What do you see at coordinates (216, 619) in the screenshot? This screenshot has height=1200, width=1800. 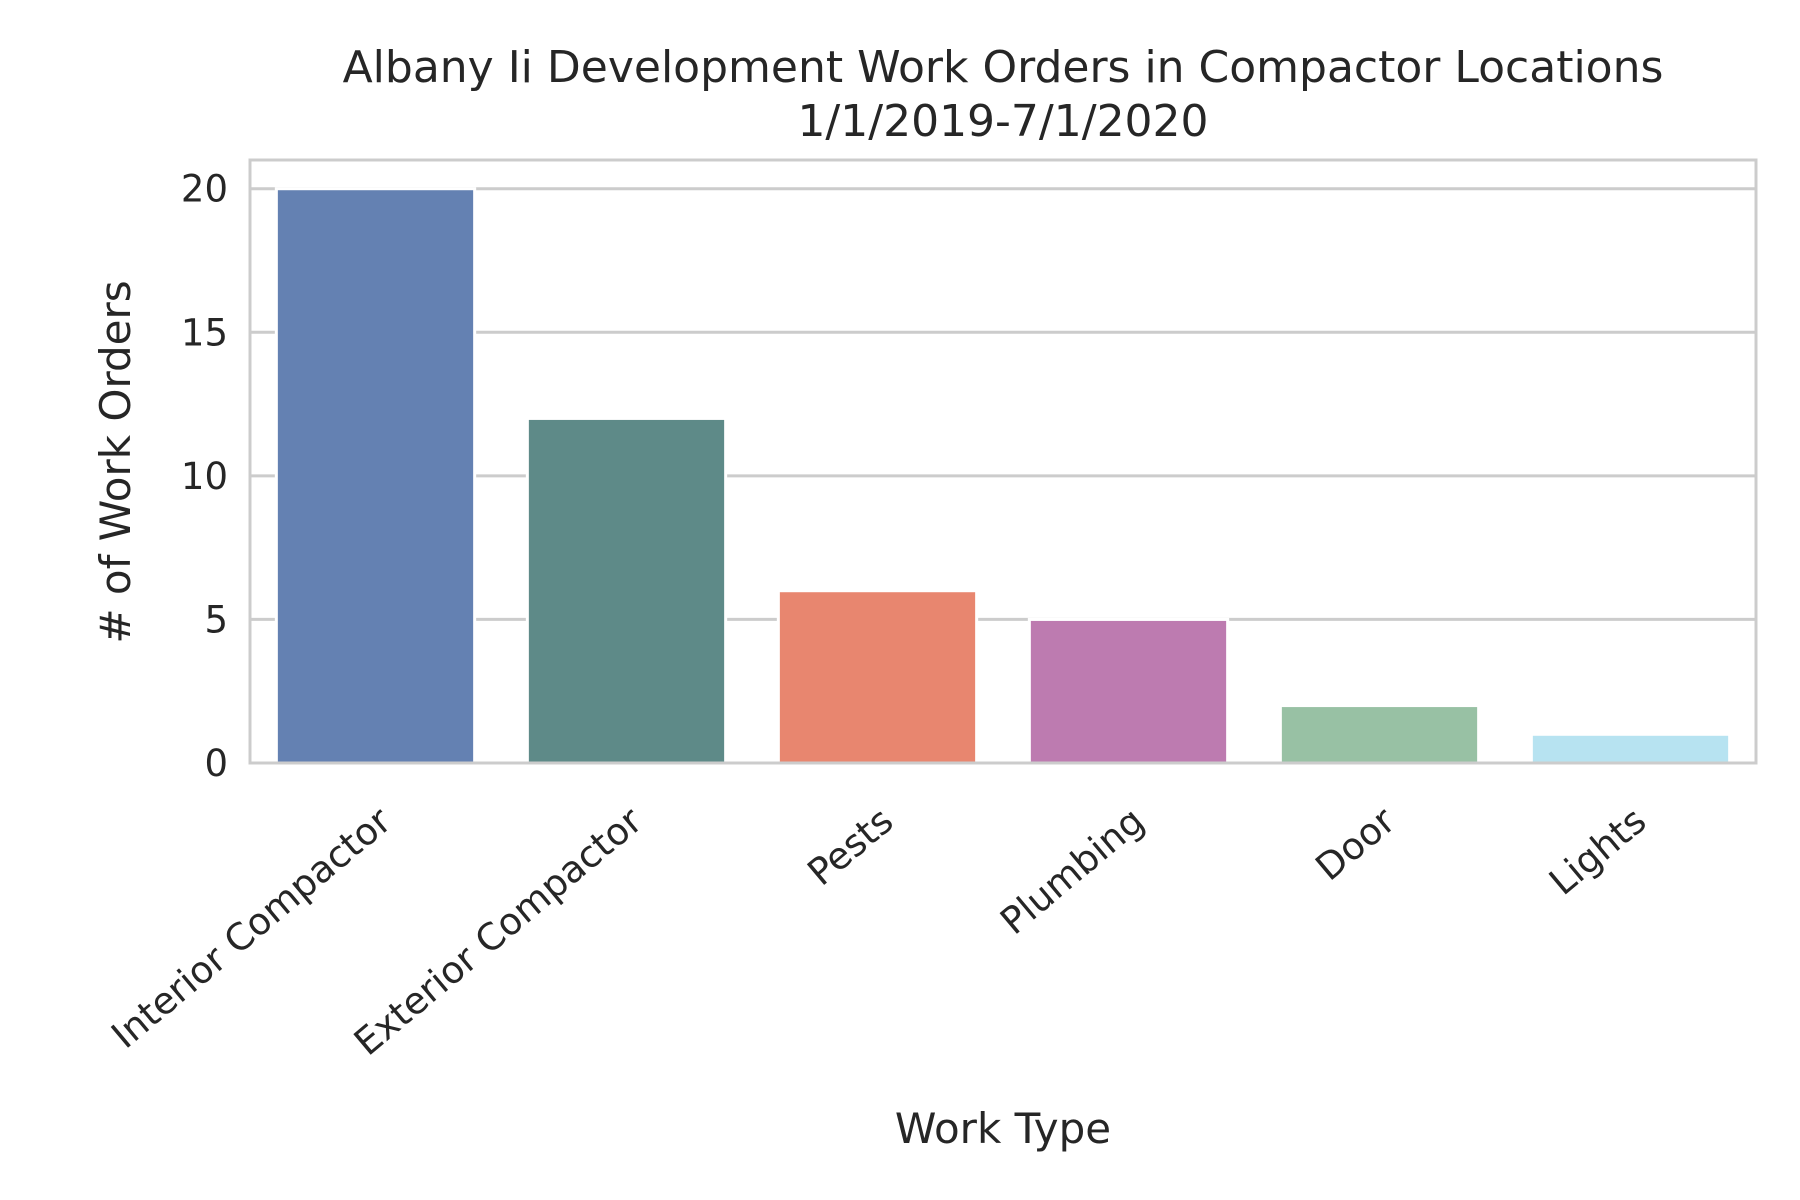 I see `y-tick-label: 5` at bounding box center [216, 619].